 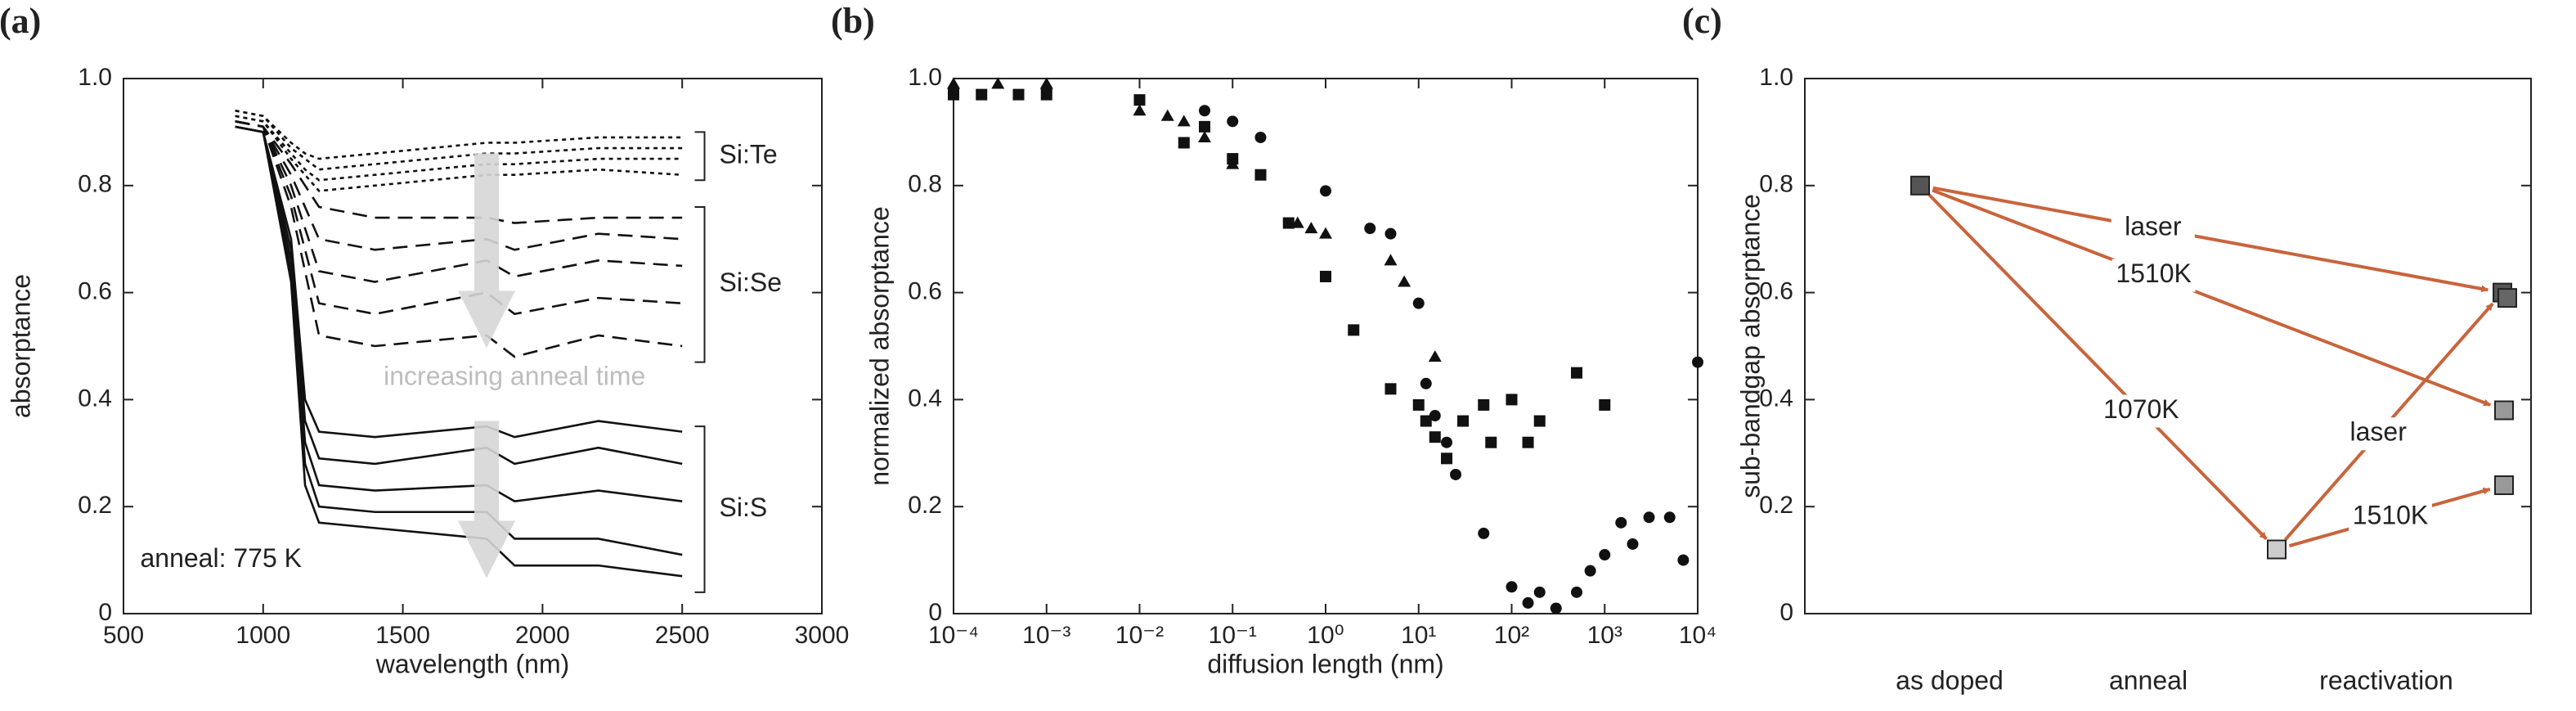 I want to click on x-tick-label: 500, so click(x=124, y=636).